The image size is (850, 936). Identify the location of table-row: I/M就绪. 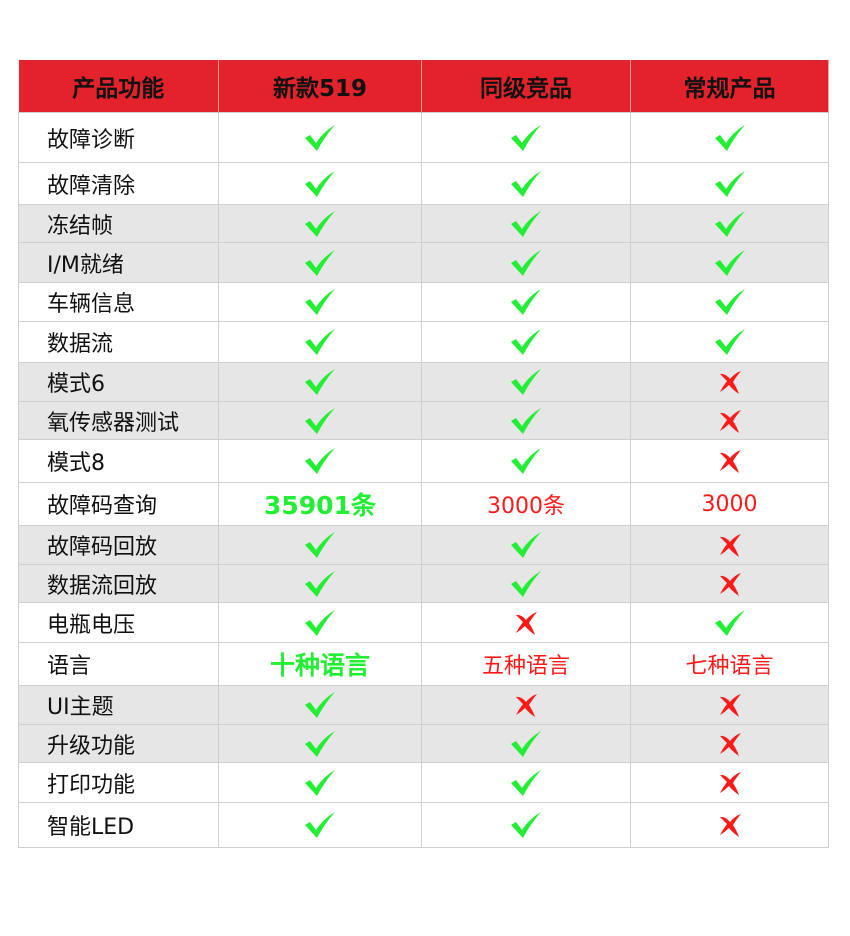
(423, 262).